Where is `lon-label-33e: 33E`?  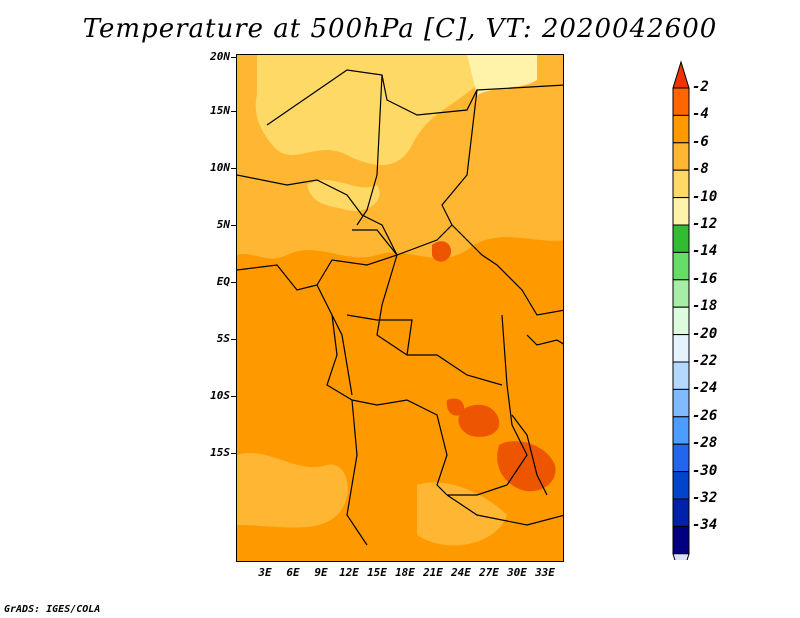
lon-label-33e: 33E is located at coordinates (545, 572).